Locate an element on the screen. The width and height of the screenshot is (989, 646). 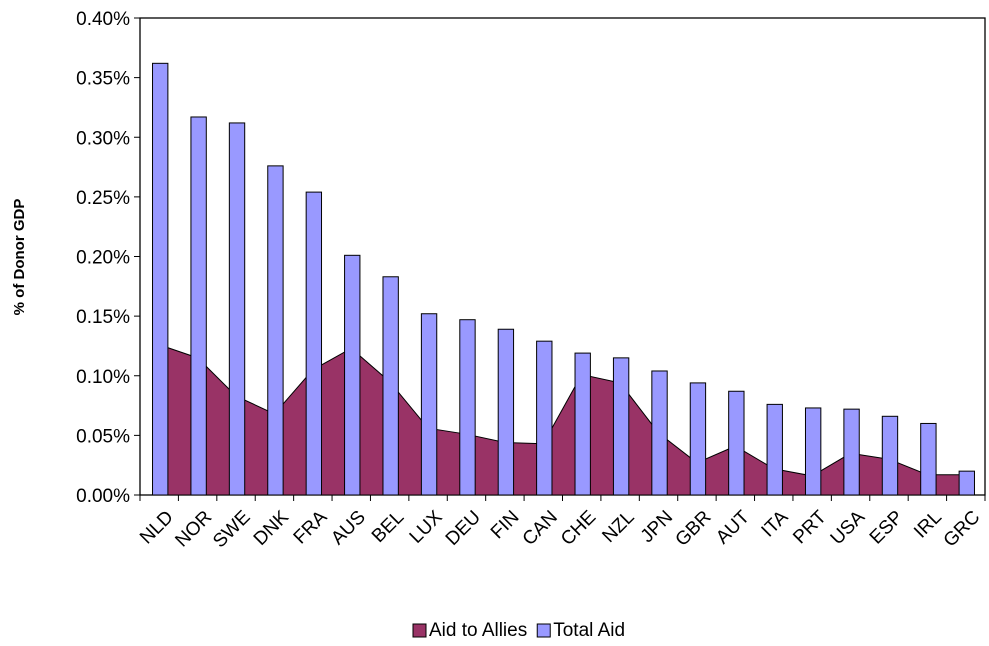
y-axis-label: % of Donor GDP is located at coordinates (19, 257).